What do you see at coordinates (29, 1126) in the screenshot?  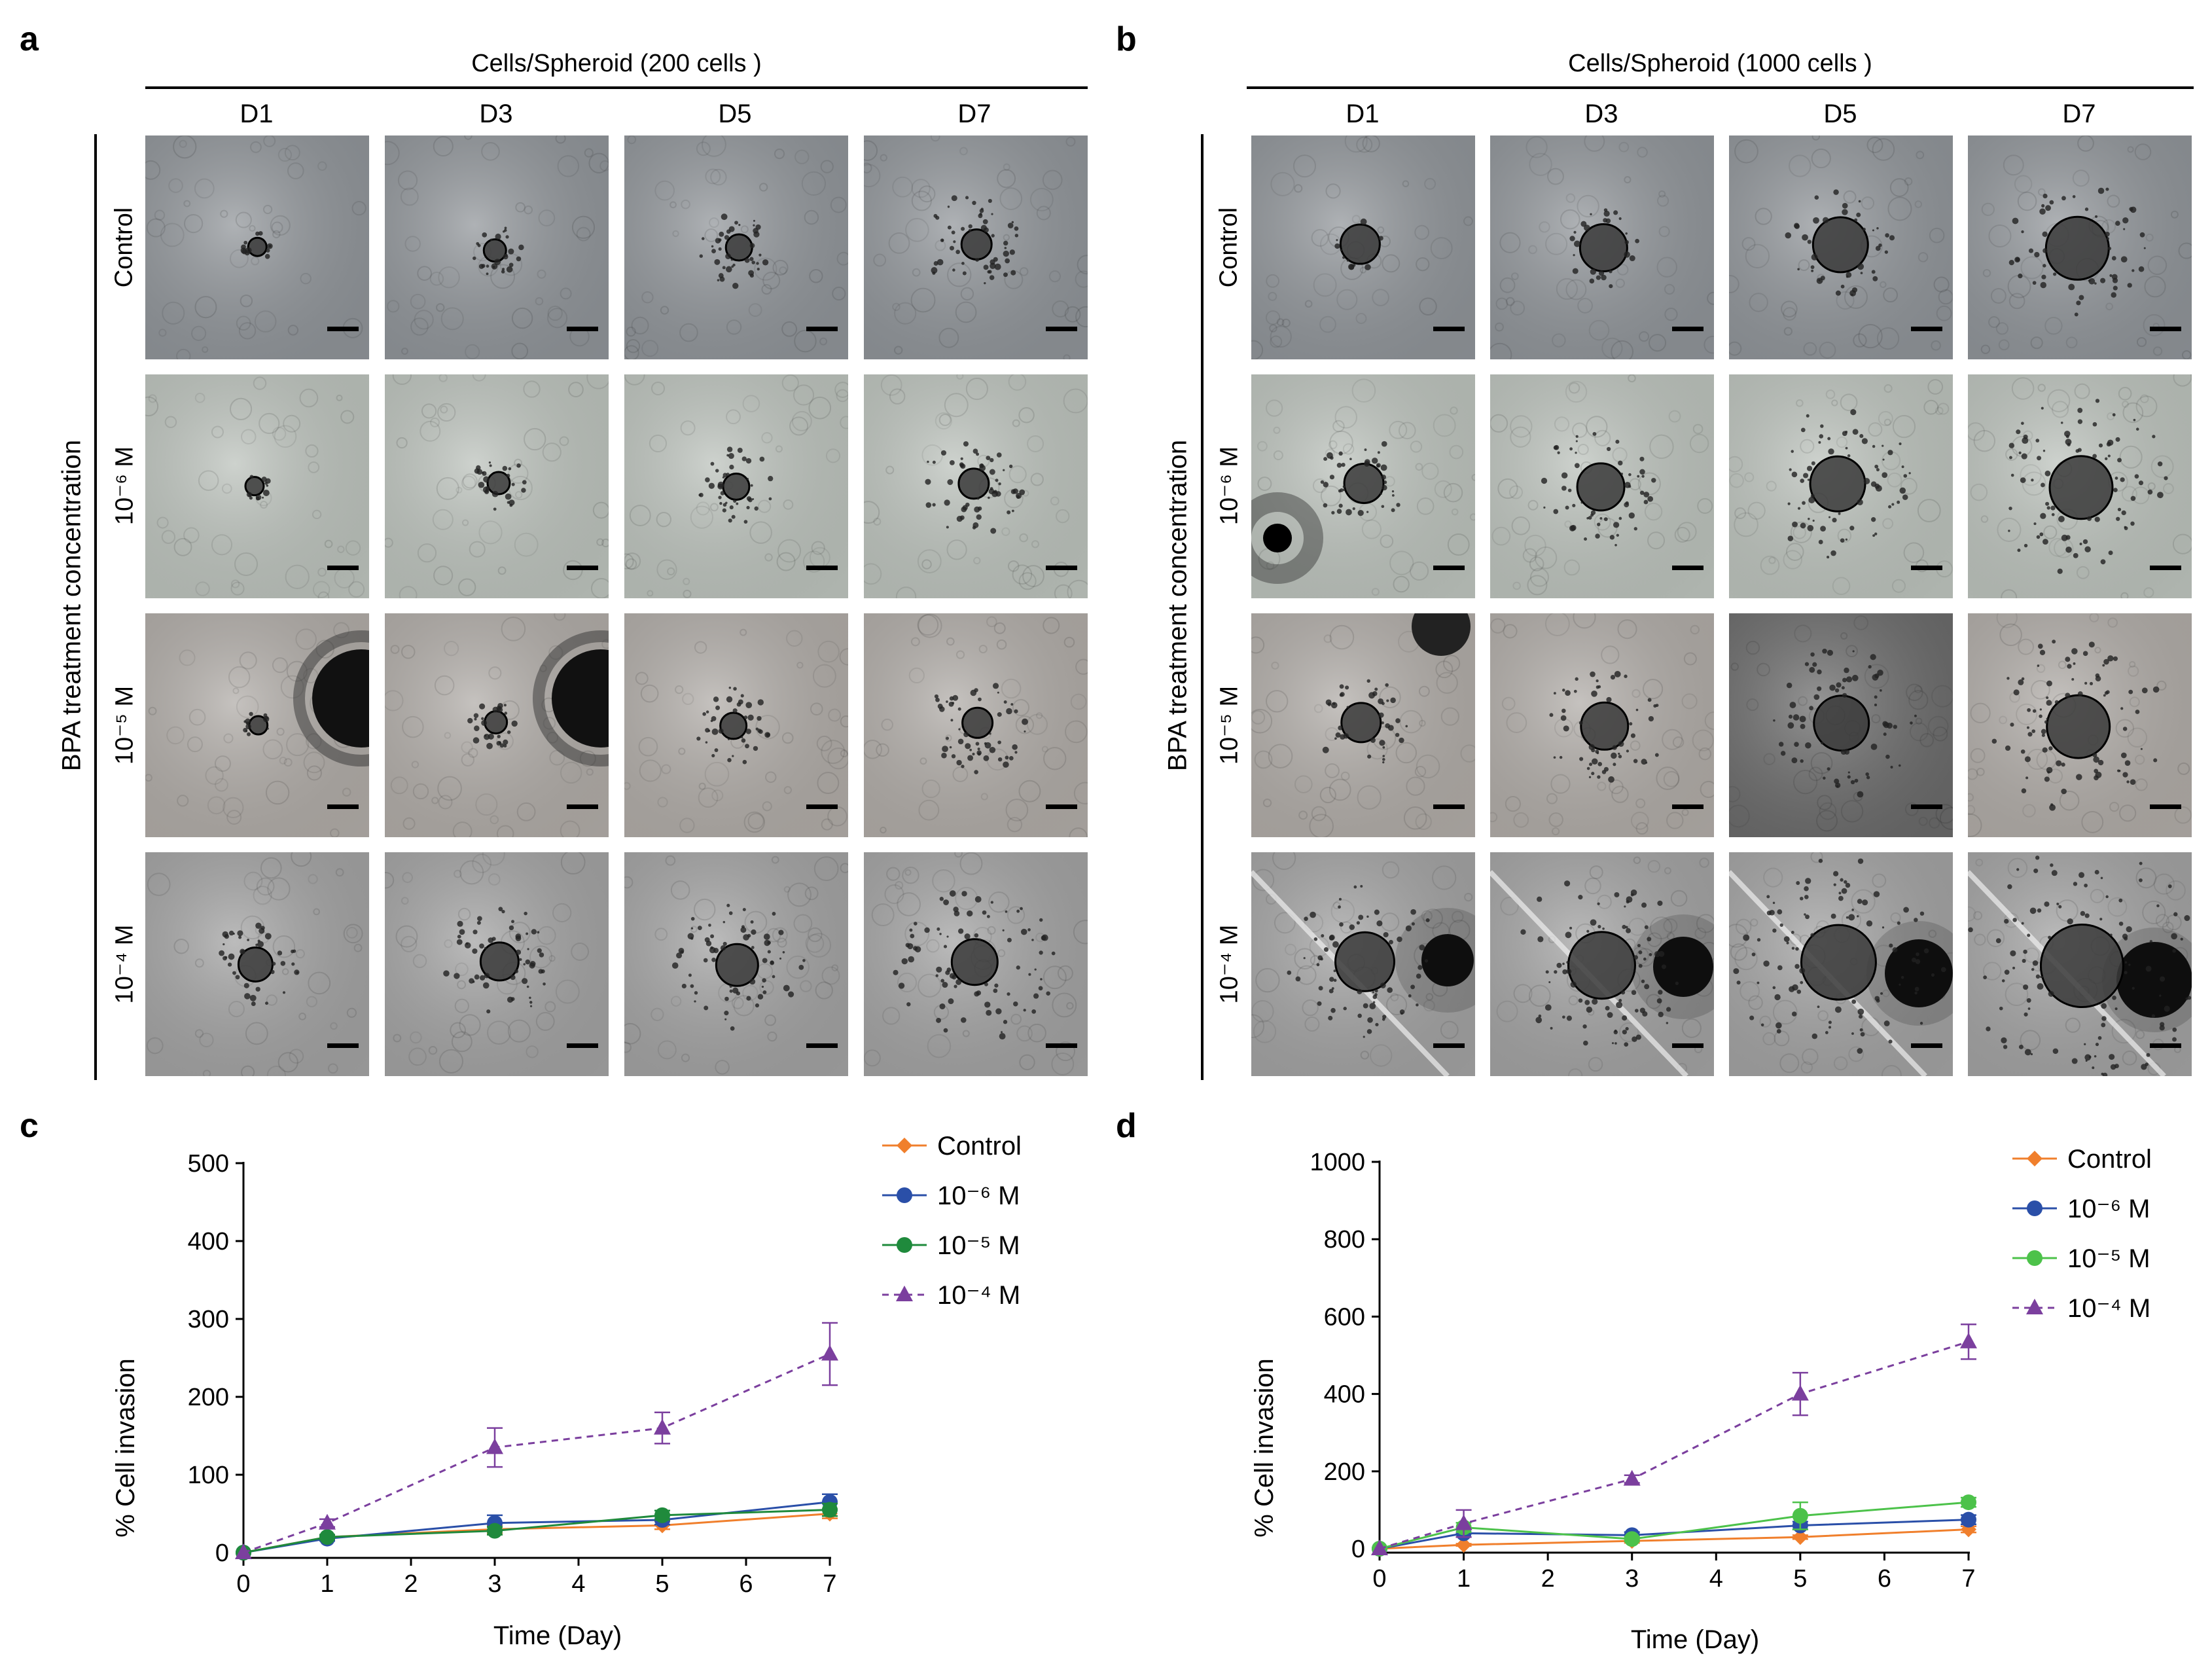 I see `panel-c-label: c` at bounding box center [29, 1126].